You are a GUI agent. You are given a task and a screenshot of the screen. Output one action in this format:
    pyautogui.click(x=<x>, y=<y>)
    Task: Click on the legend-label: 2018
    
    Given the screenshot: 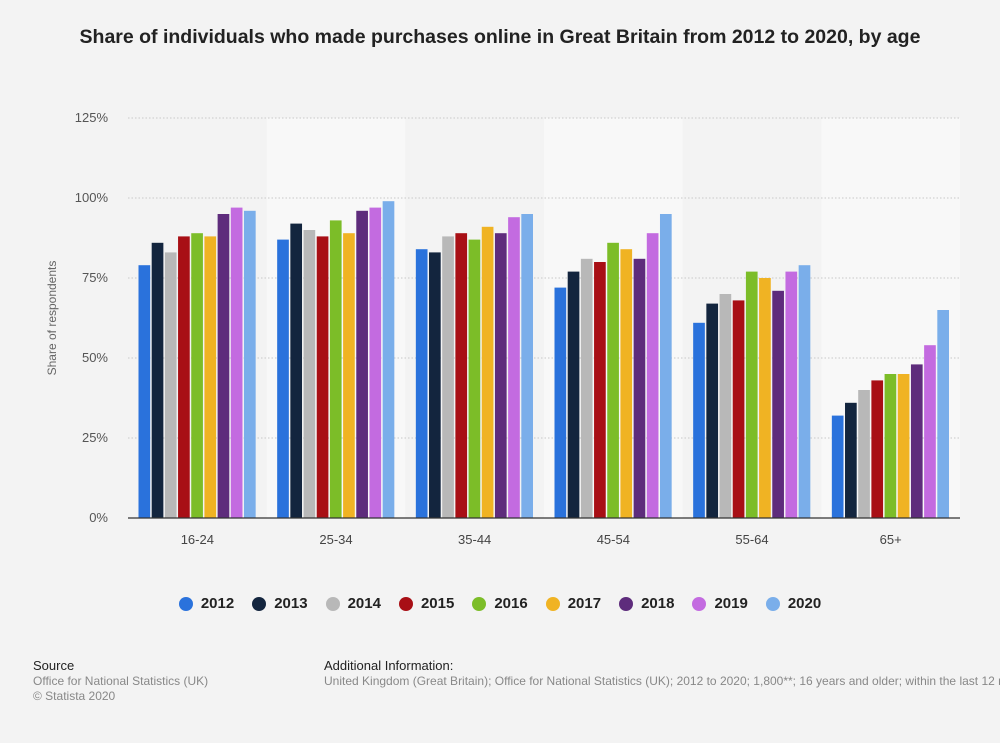 What is the action you would take?
    pyautogui.click(x=658, y=603)
    